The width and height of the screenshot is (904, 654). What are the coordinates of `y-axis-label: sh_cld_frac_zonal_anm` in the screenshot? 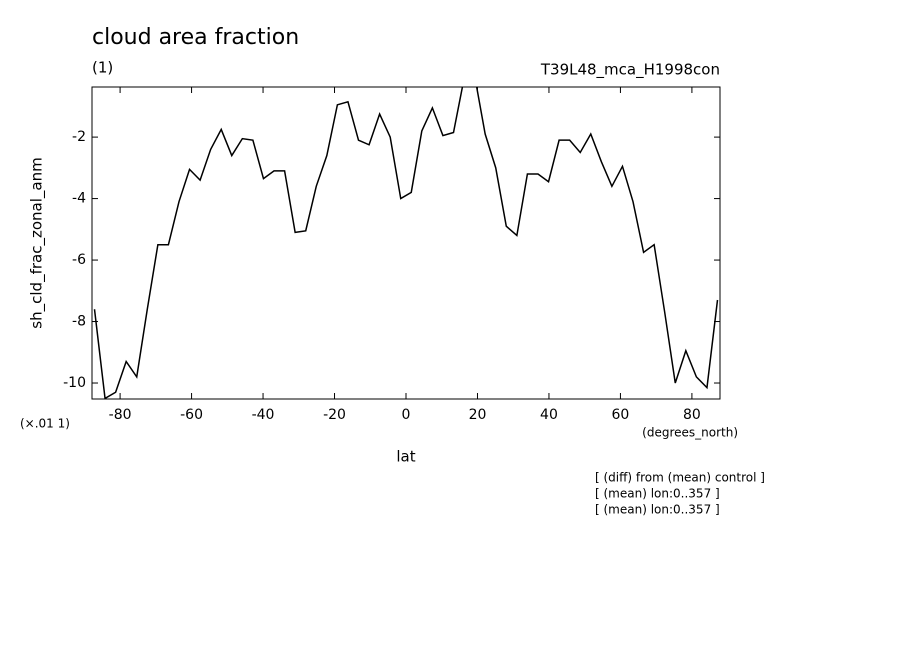 It's located at (37, 242).